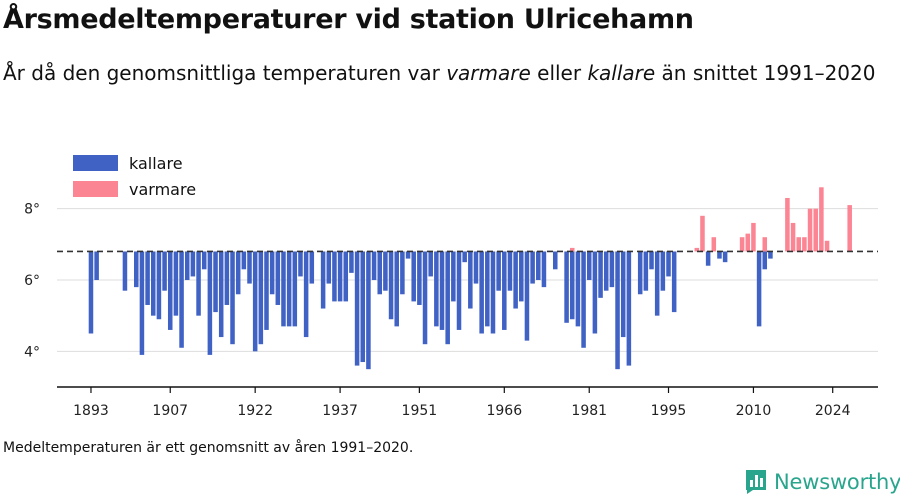  Describe the element at coordinates (396, 289) in the screenshot. I see `bar-kallare-1947` at that location.